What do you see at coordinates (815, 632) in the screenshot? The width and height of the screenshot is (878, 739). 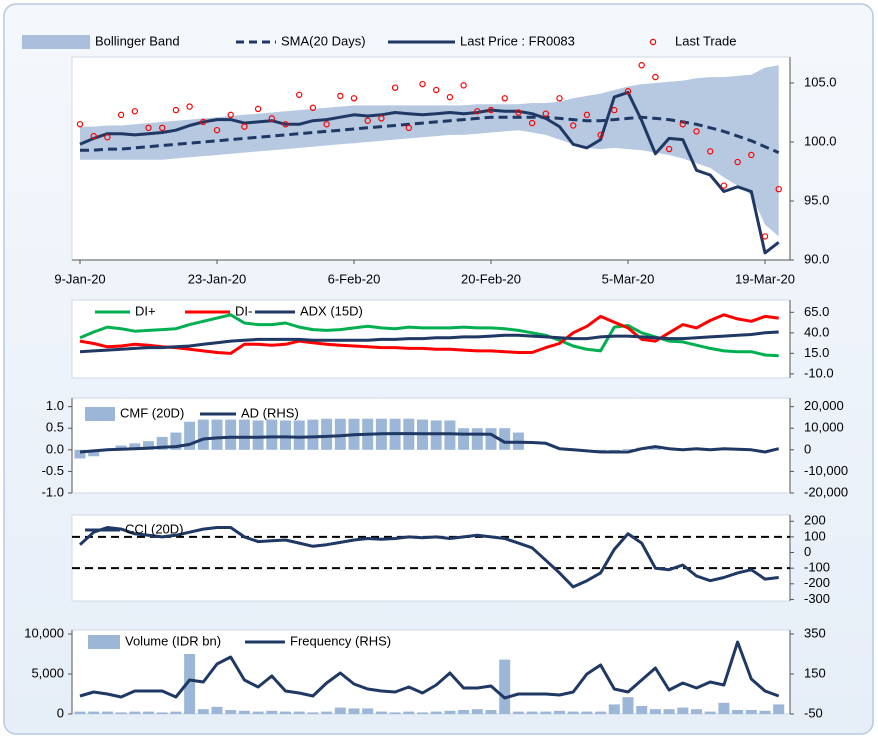 I see `y-tick-label: 350` at bounding box center [815, 632].